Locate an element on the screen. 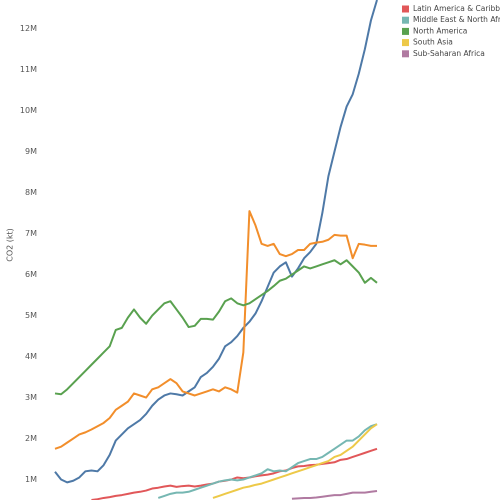  y-tick-label: 10M is located at coordinates (28, 110).